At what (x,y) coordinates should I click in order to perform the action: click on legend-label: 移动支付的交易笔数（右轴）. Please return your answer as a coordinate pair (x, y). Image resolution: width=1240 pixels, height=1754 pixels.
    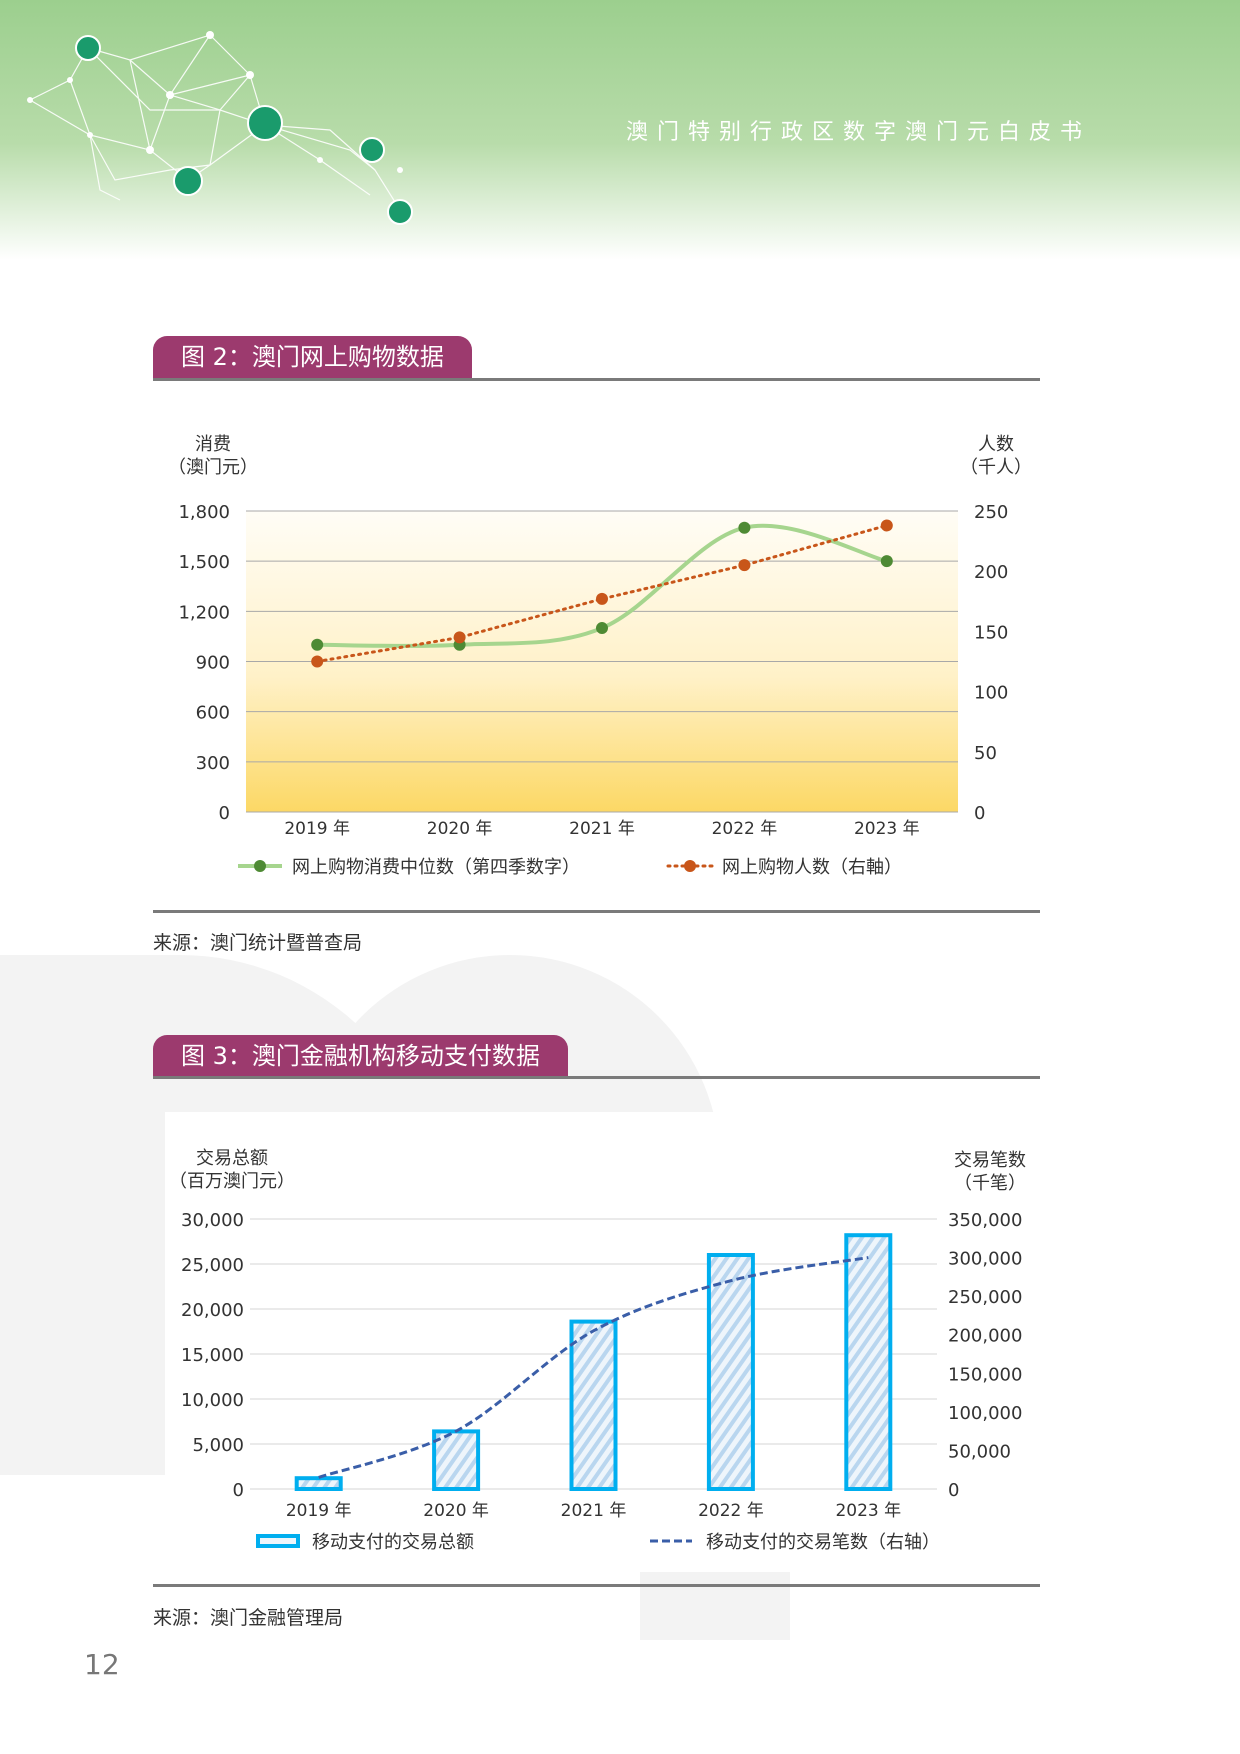
    Looking at the image, I should click on (823, 1542).